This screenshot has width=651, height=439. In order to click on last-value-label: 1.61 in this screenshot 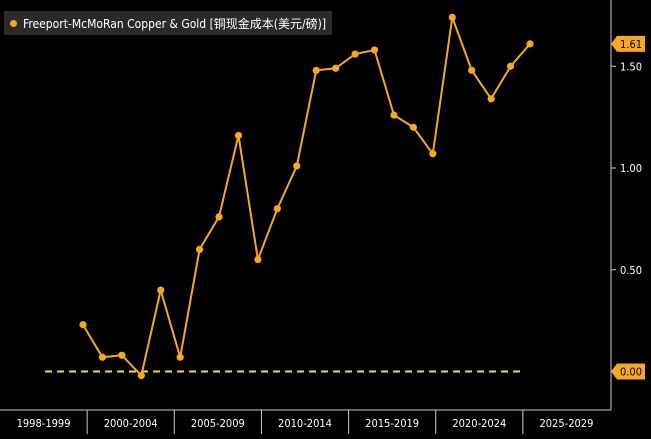, I will do `click(631, 44)`.